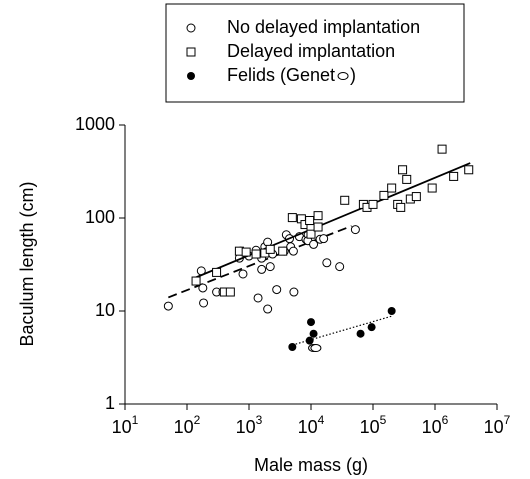 The image size is (530, 479). I want to click on y-axis-label: Baculum length (cm), so click(27, 263).